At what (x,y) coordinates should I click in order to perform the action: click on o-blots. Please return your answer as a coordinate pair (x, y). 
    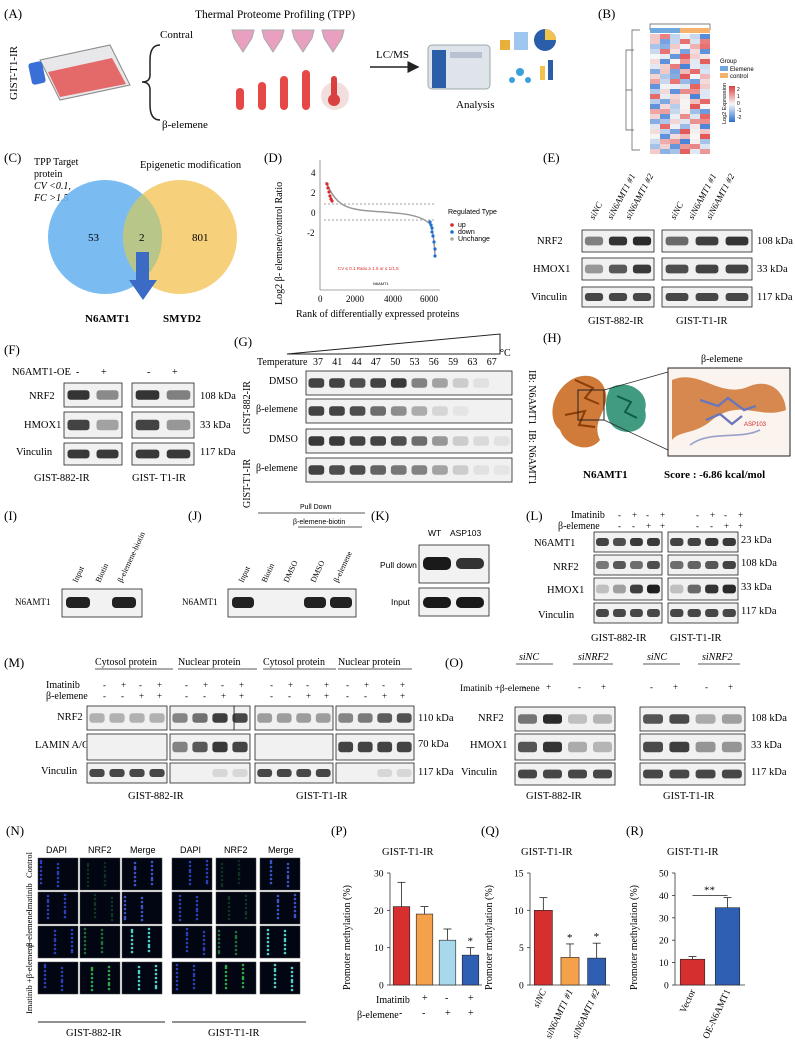
    Looking at the image, I should click on (630, 746).